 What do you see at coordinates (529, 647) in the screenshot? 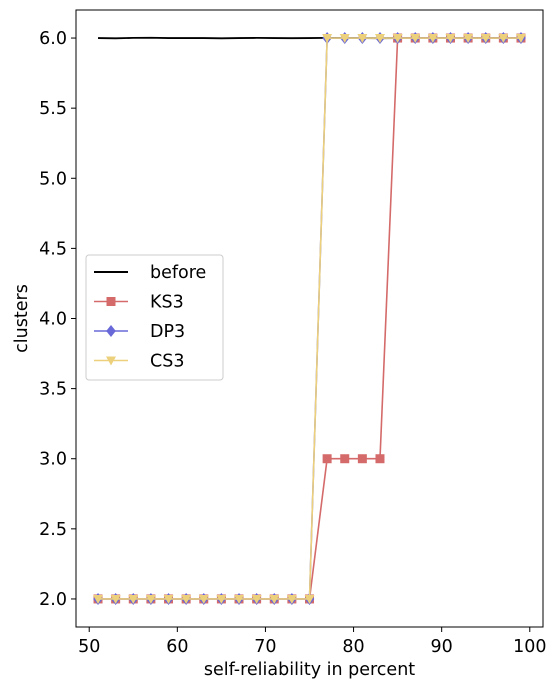
I see `x-tick-label: 100` at bounding box center [529, 647].